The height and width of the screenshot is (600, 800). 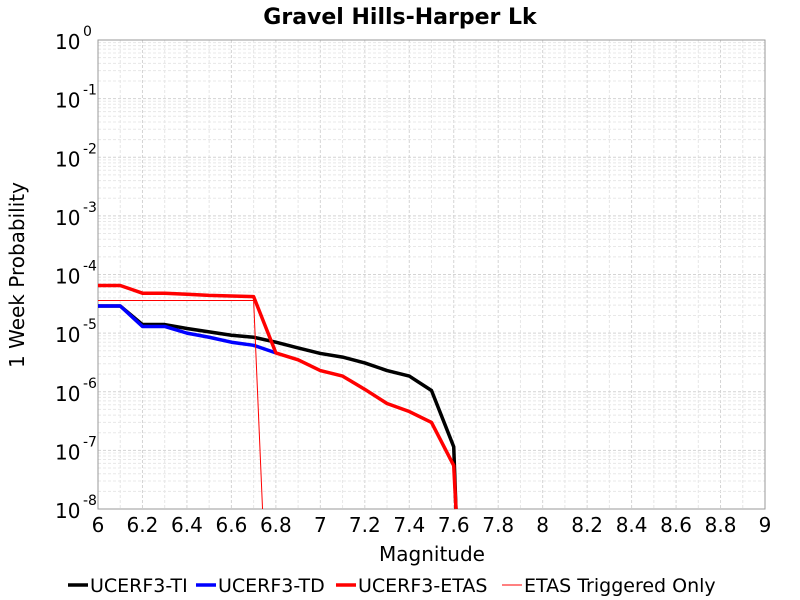 What do you see at coordinates (98, 525) in the screenshot?
I see `x-tick-label: 6` at bounding box center [98, 525].